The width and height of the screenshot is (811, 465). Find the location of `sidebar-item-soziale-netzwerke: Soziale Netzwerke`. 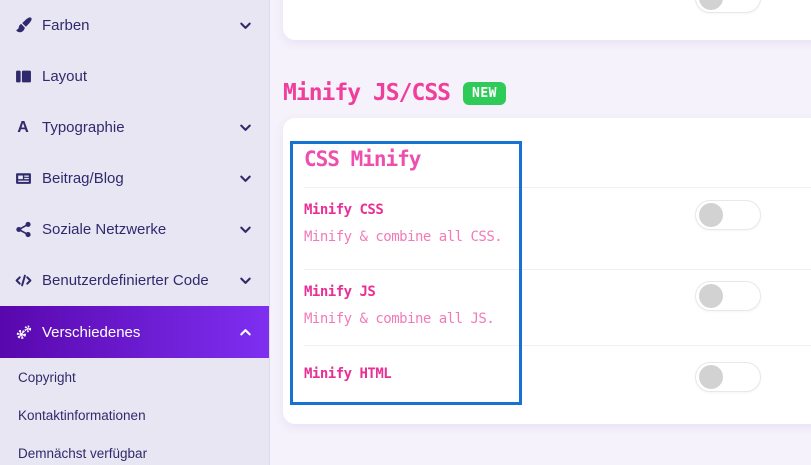

sidebar-item-soziale-netzwerke: Soziale Netzwerke is located at coordinates (134, 229).